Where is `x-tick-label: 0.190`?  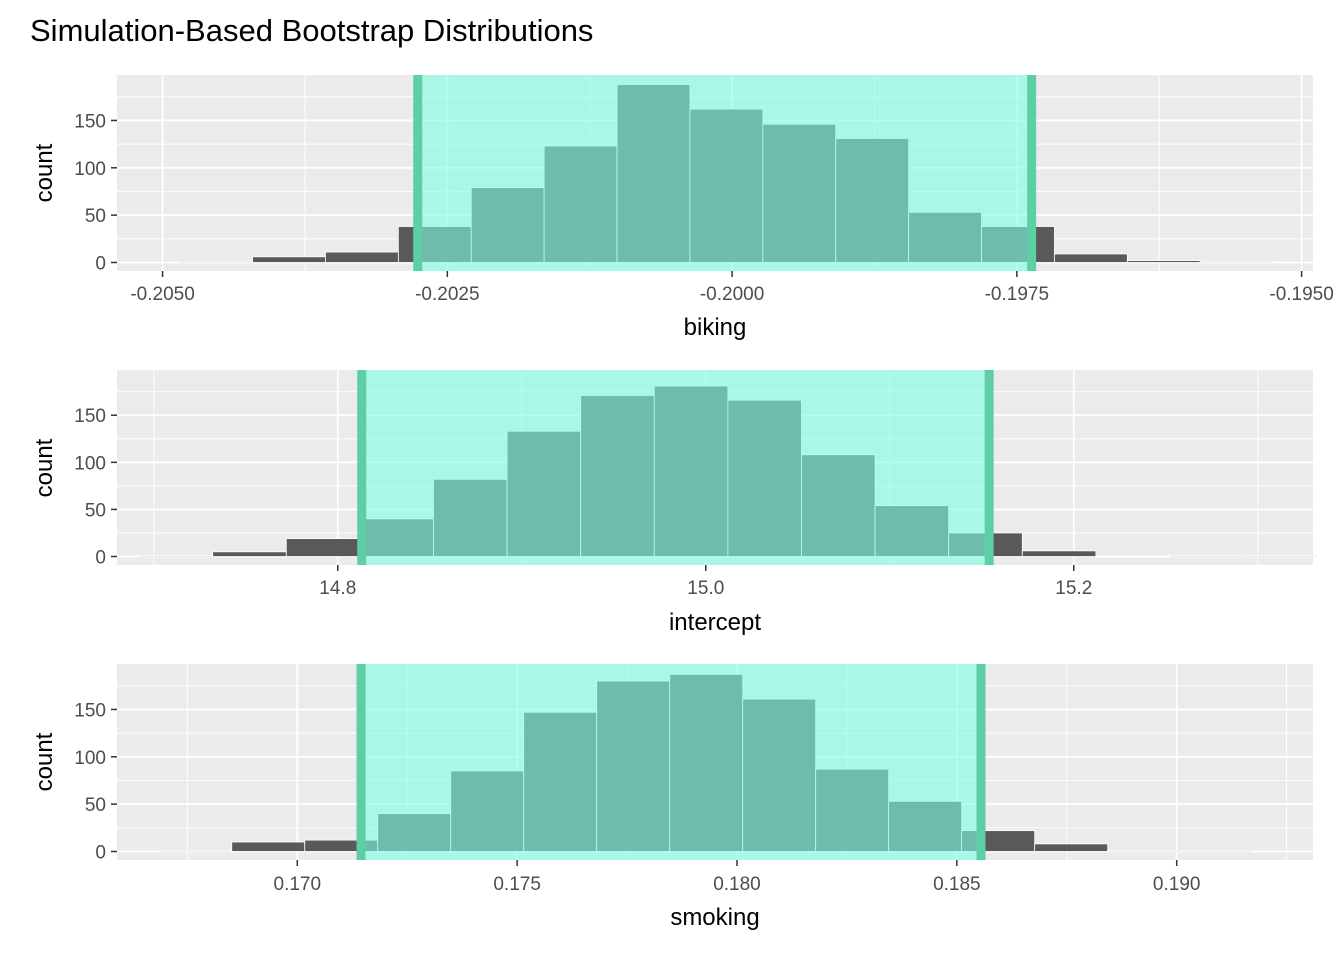
x-tick-label: 0.190 is located at coordinates (1177, 884).